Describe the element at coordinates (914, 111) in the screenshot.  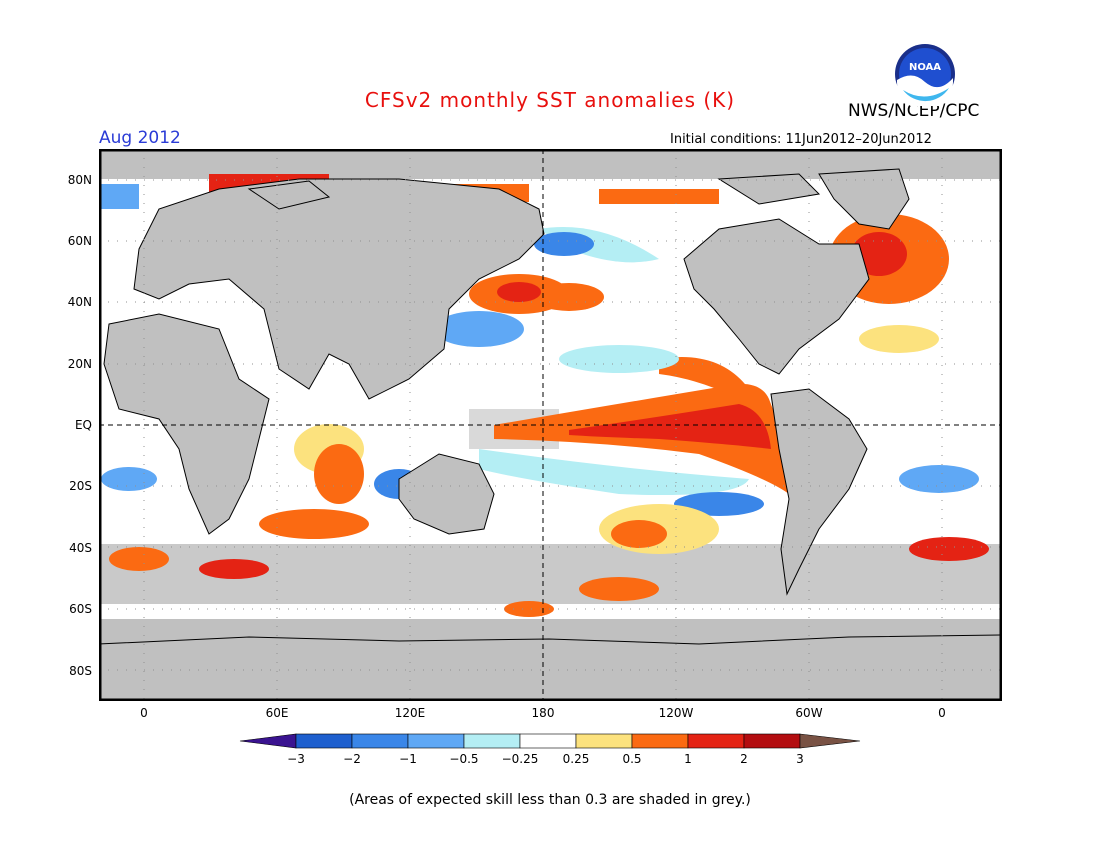
I see `agency-label: NWS/NCEP/CPC` at that location.